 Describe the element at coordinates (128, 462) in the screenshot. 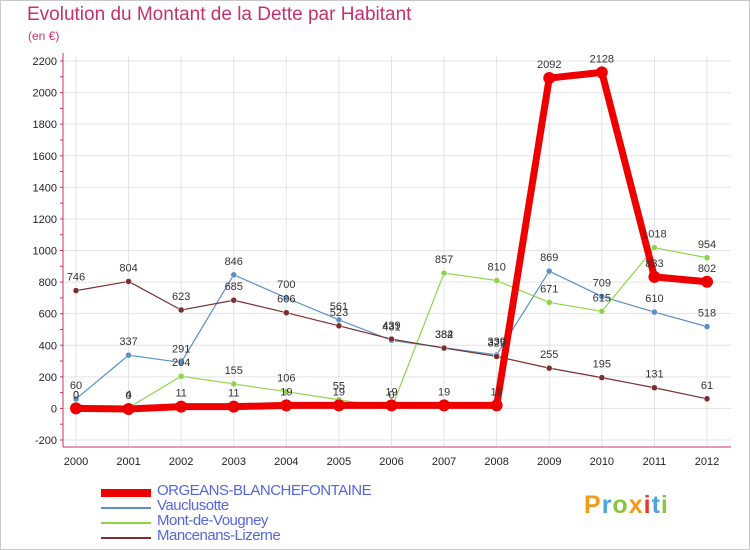

I see `x-tick-label: 2001` at that location.